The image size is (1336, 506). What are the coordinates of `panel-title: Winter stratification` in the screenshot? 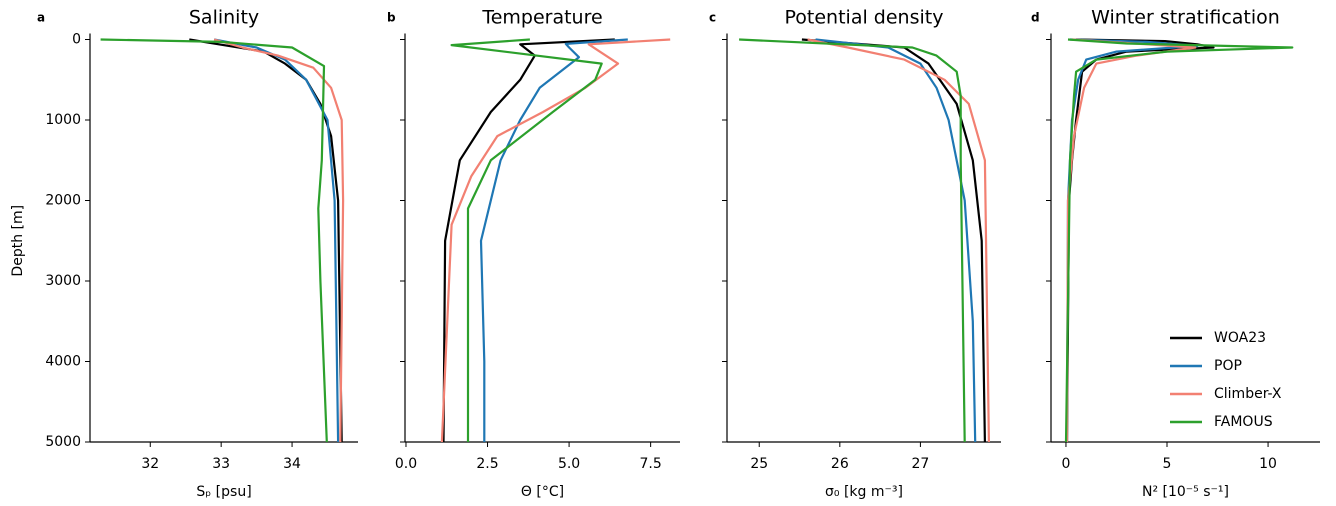 It's located at (1185, 18).